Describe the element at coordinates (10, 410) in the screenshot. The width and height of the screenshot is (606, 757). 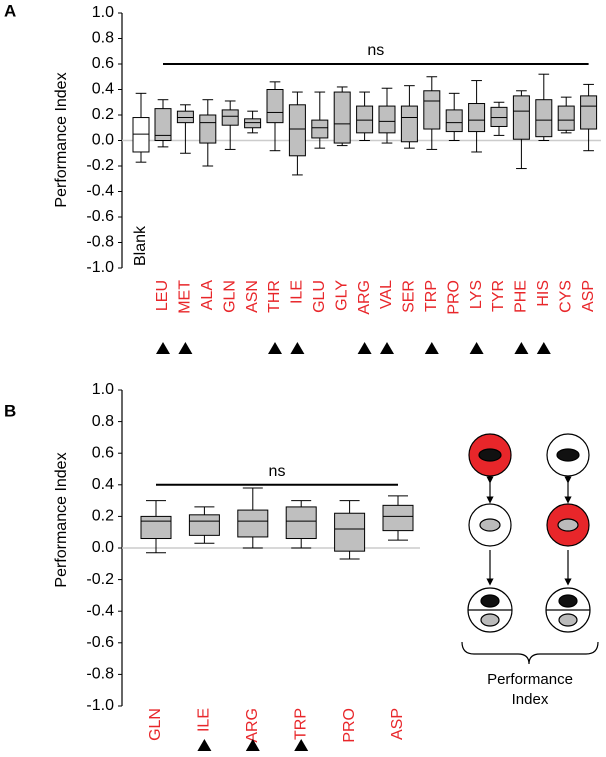
I see `panel-label: B` at that location.